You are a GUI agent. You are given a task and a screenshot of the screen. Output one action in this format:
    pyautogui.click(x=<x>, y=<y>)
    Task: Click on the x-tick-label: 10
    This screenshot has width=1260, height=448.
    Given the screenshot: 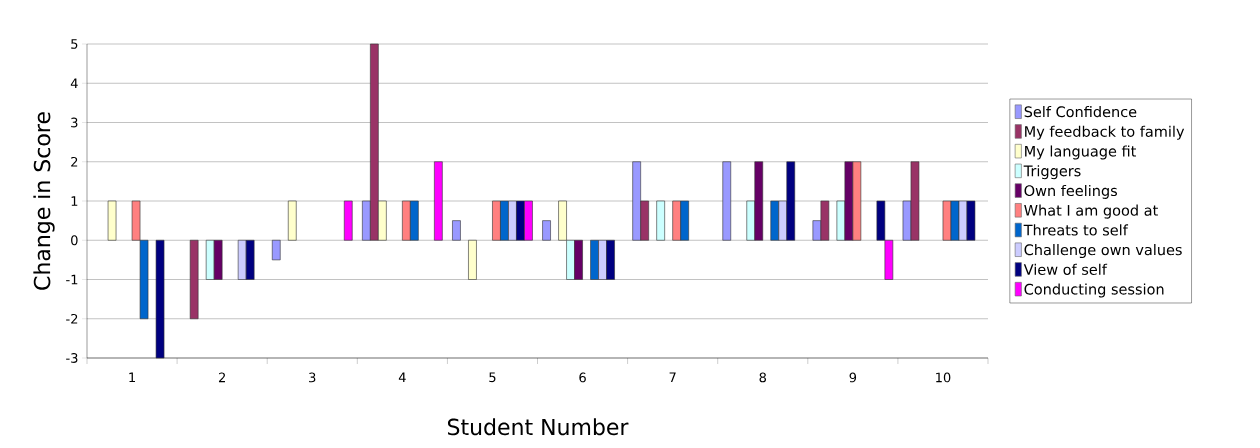 What is the action you would take?
    pyautogui.click(x=943, y=377)
    